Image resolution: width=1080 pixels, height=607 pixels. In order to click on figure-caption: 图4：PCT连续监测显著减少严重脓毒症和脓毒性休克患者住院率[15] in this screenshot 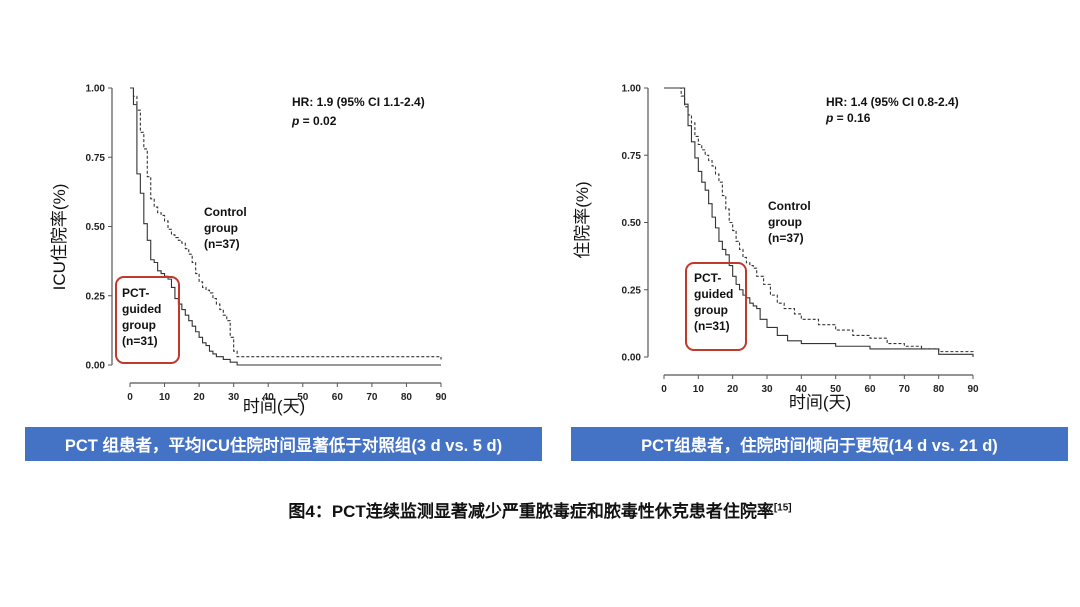, I will do `click(540, 509)`.